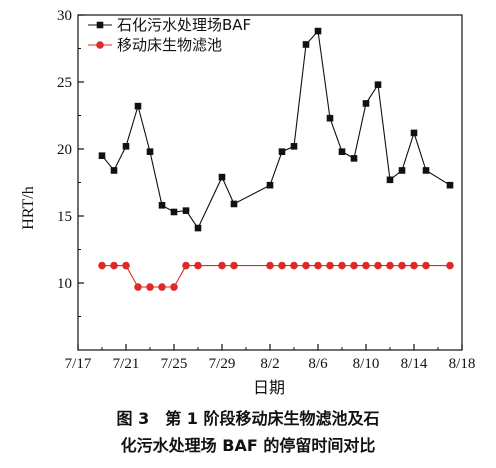 The height and width of the screenshot is (468, 496). What do you see at coordinates (269, 388) in the screenshot?
I see `x-axis-title: 日期` at bounding box center [269, 388].